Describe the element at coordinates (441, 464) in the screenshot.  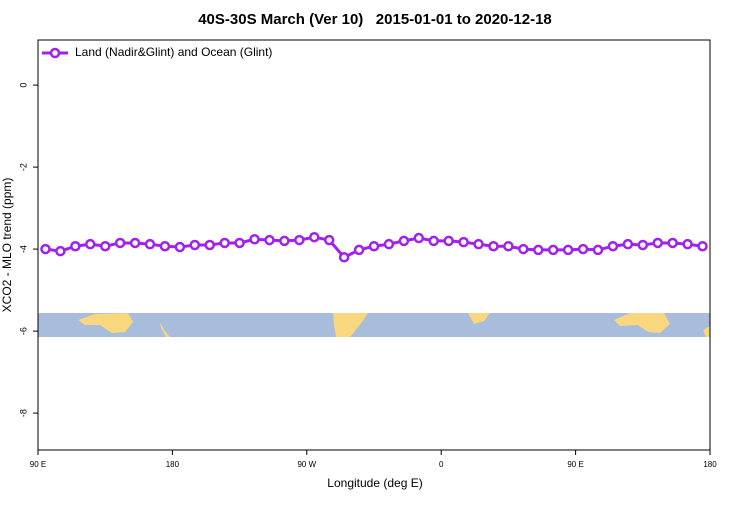
I see `x-tick-label: 0` at that location.